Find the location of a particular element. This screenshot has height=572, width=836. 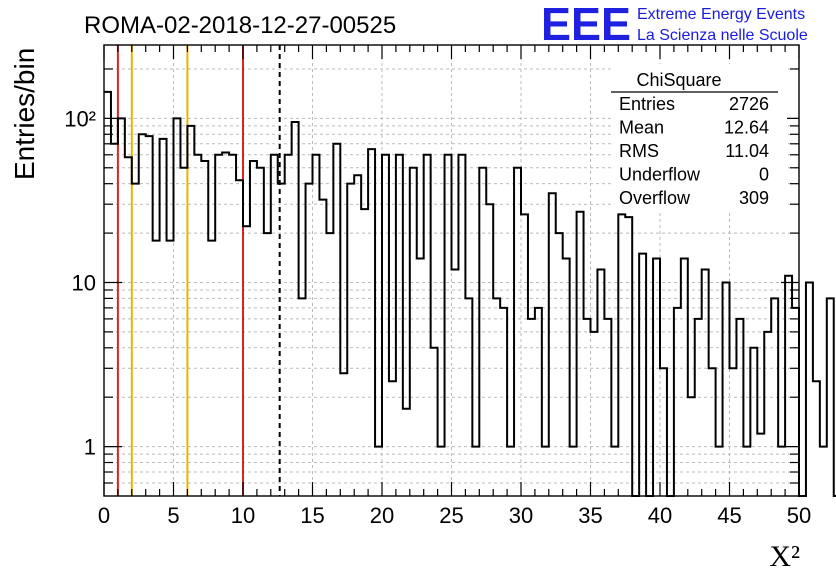

stats-value: 0 is located at coordinates (764, 175).